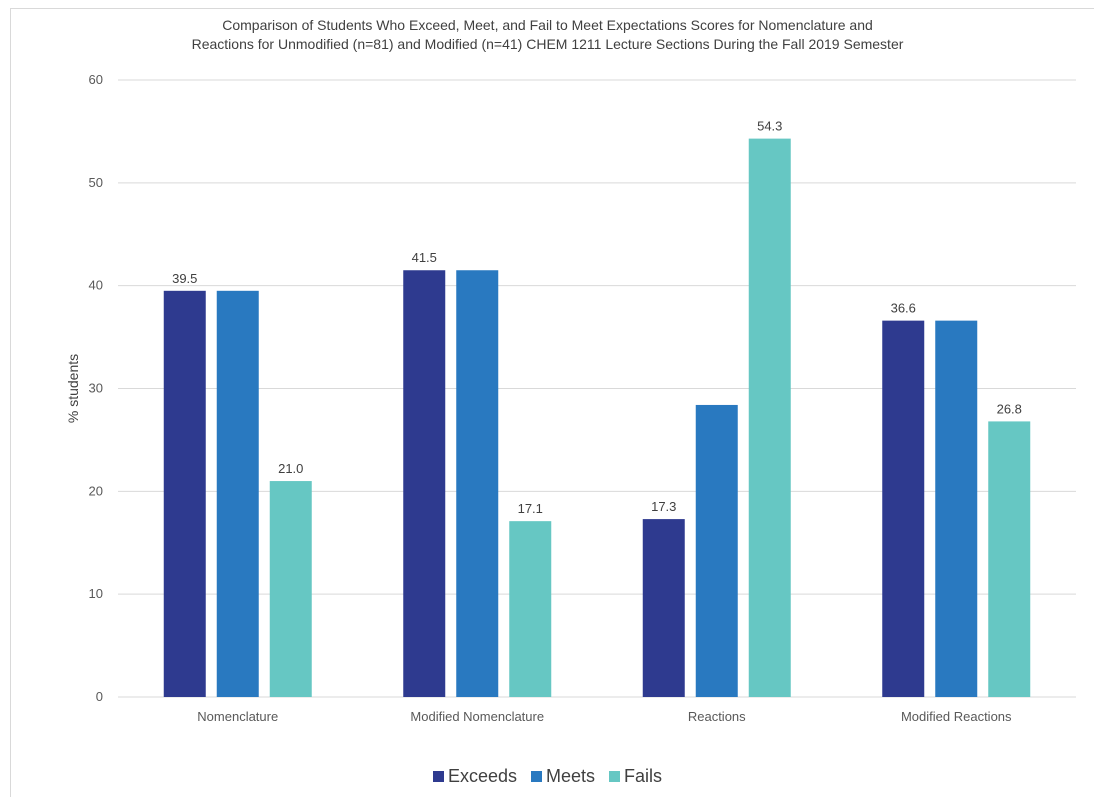 The height and width of the screenshot is (798, 1095). Describe the element at coordinates (956, 716) in the screenshot. I see `x-tick-label: Modified Reactions` at that location.